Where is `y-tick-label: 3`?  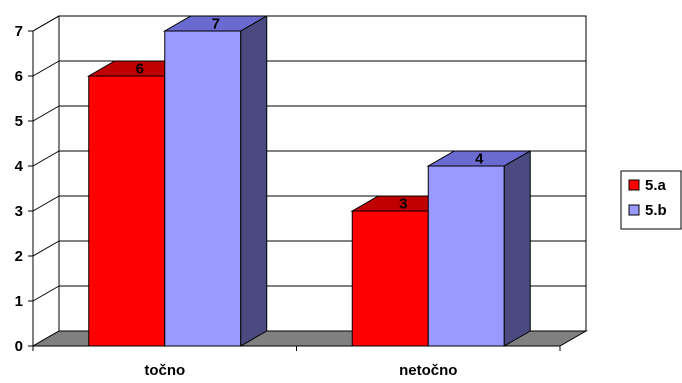 y-tick-label: 3 is located at coordinates (19, 211).